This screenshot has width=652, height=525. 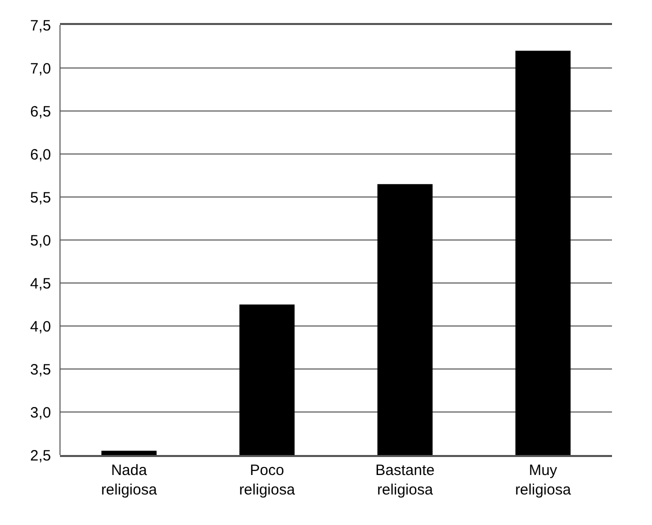 I want to click on y-tick-label: 3,0, so click(x=40, y=413).